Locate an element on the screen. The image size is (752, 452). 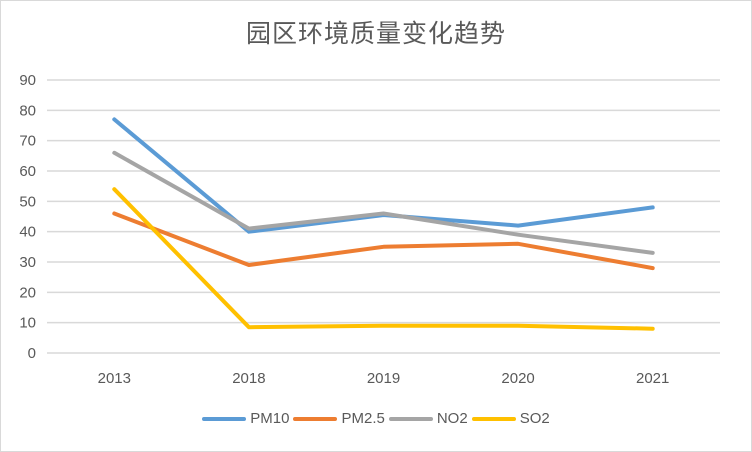
legend-label: PM10 is located at coordinates (270, 418).